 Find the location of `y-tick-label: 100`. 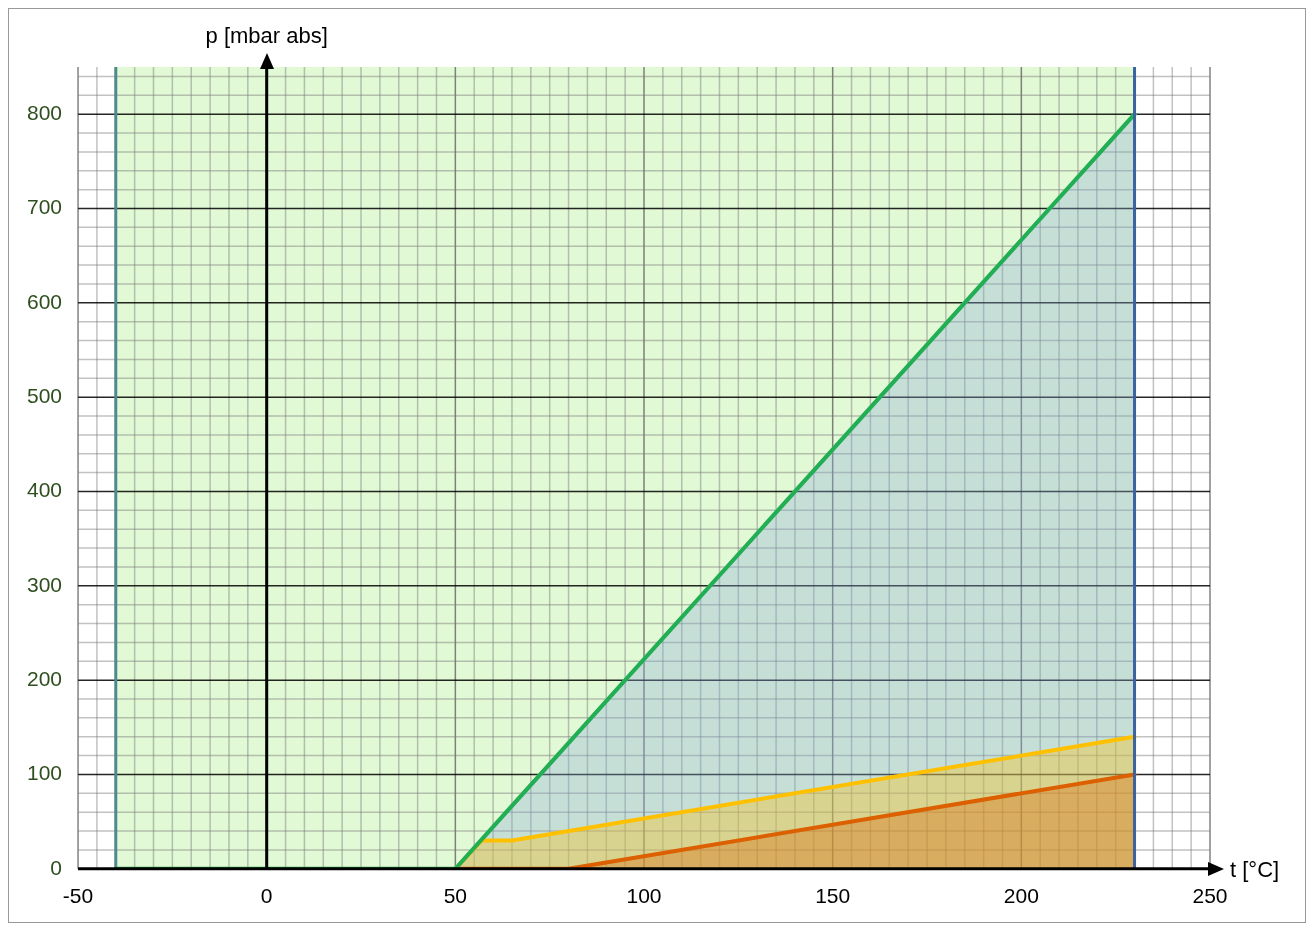

y-tick-label: 100 is located at coordinates (44, 773).